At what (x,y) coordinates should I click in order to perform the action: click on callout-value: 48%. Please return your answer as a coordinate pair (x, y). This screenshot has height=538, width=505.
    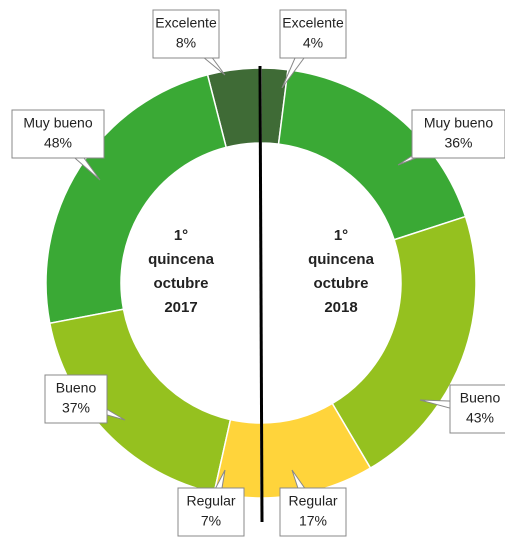
    Looking at the image, I should click on (58, 143).